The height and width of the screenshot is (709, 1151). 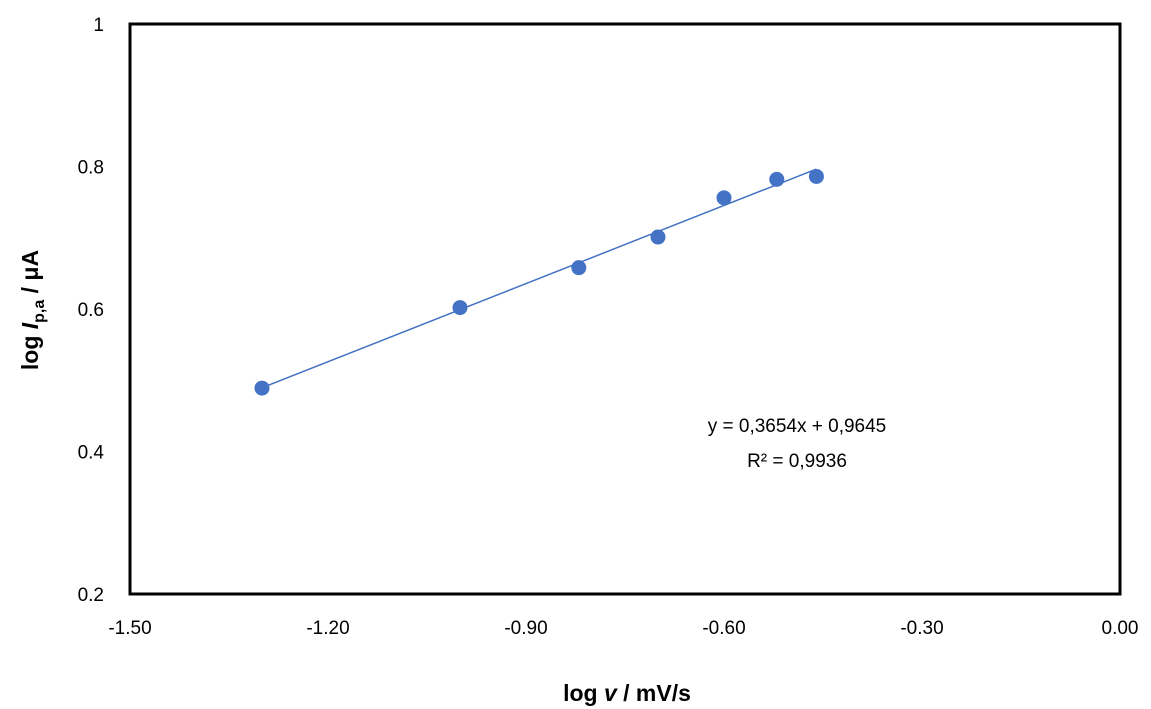 I want to click on x-tick-label: -1.20, so click(x=327, y=628).